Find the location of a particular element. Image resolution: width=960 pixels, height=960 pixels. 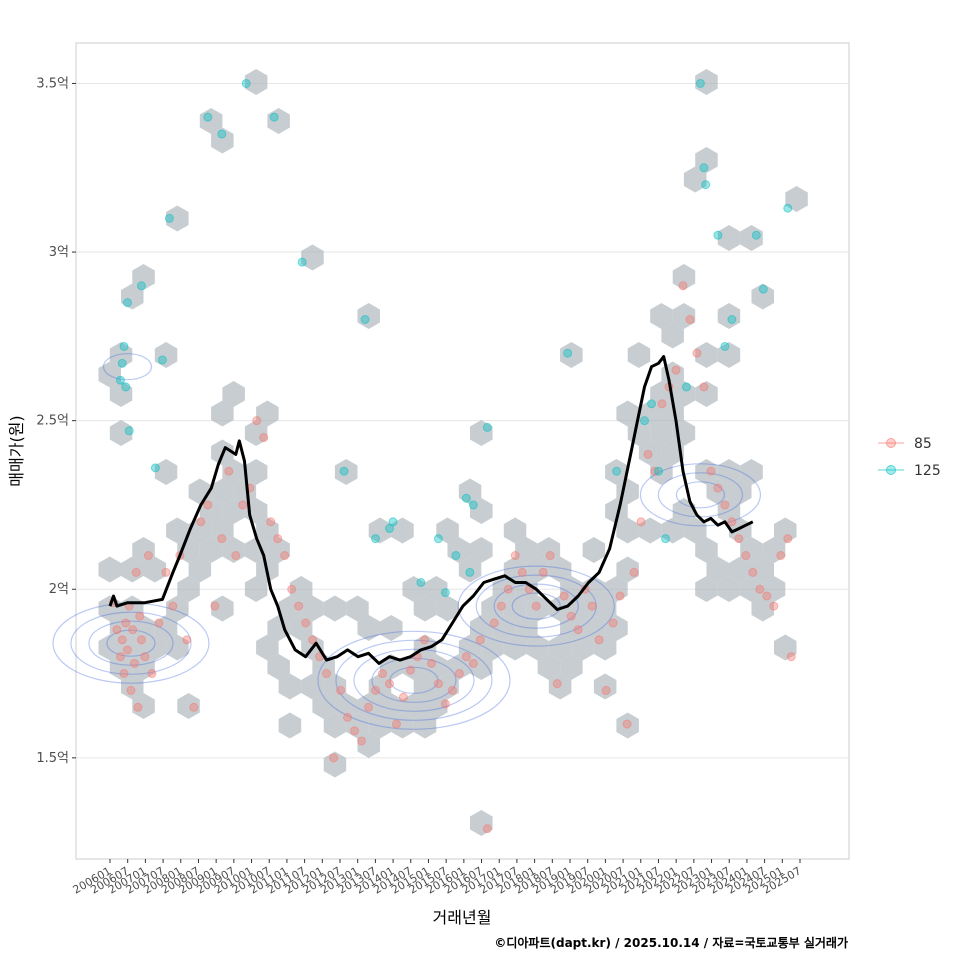

legend-key-85-point is located at coordinates (891, 443).